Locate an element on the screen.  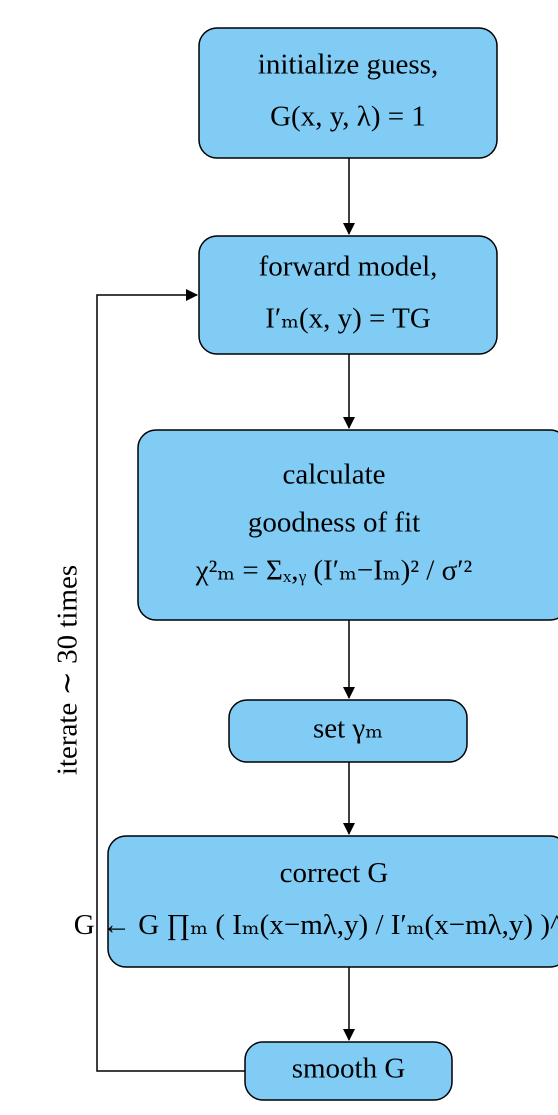
node-label: smooth G is located at coordinates (349, 1069).